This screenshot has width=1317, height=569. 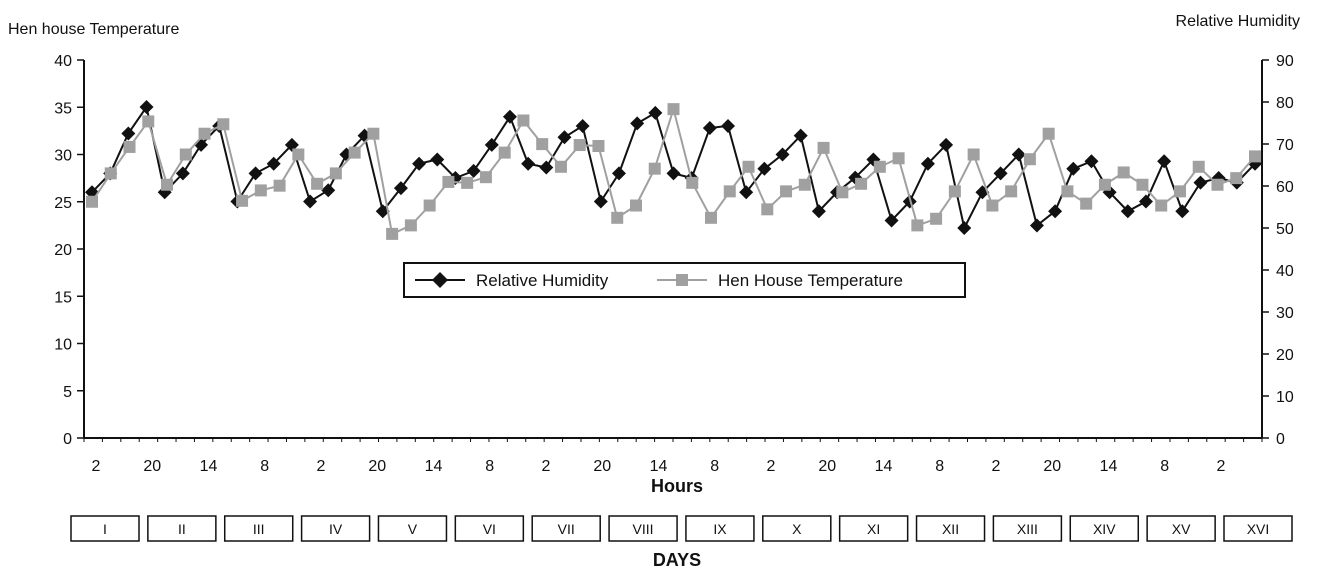 What do you see at coordinates (1285, 397) in the screenshot?
I see `right-tick-label: 10` at bounding box center [1285, 397].